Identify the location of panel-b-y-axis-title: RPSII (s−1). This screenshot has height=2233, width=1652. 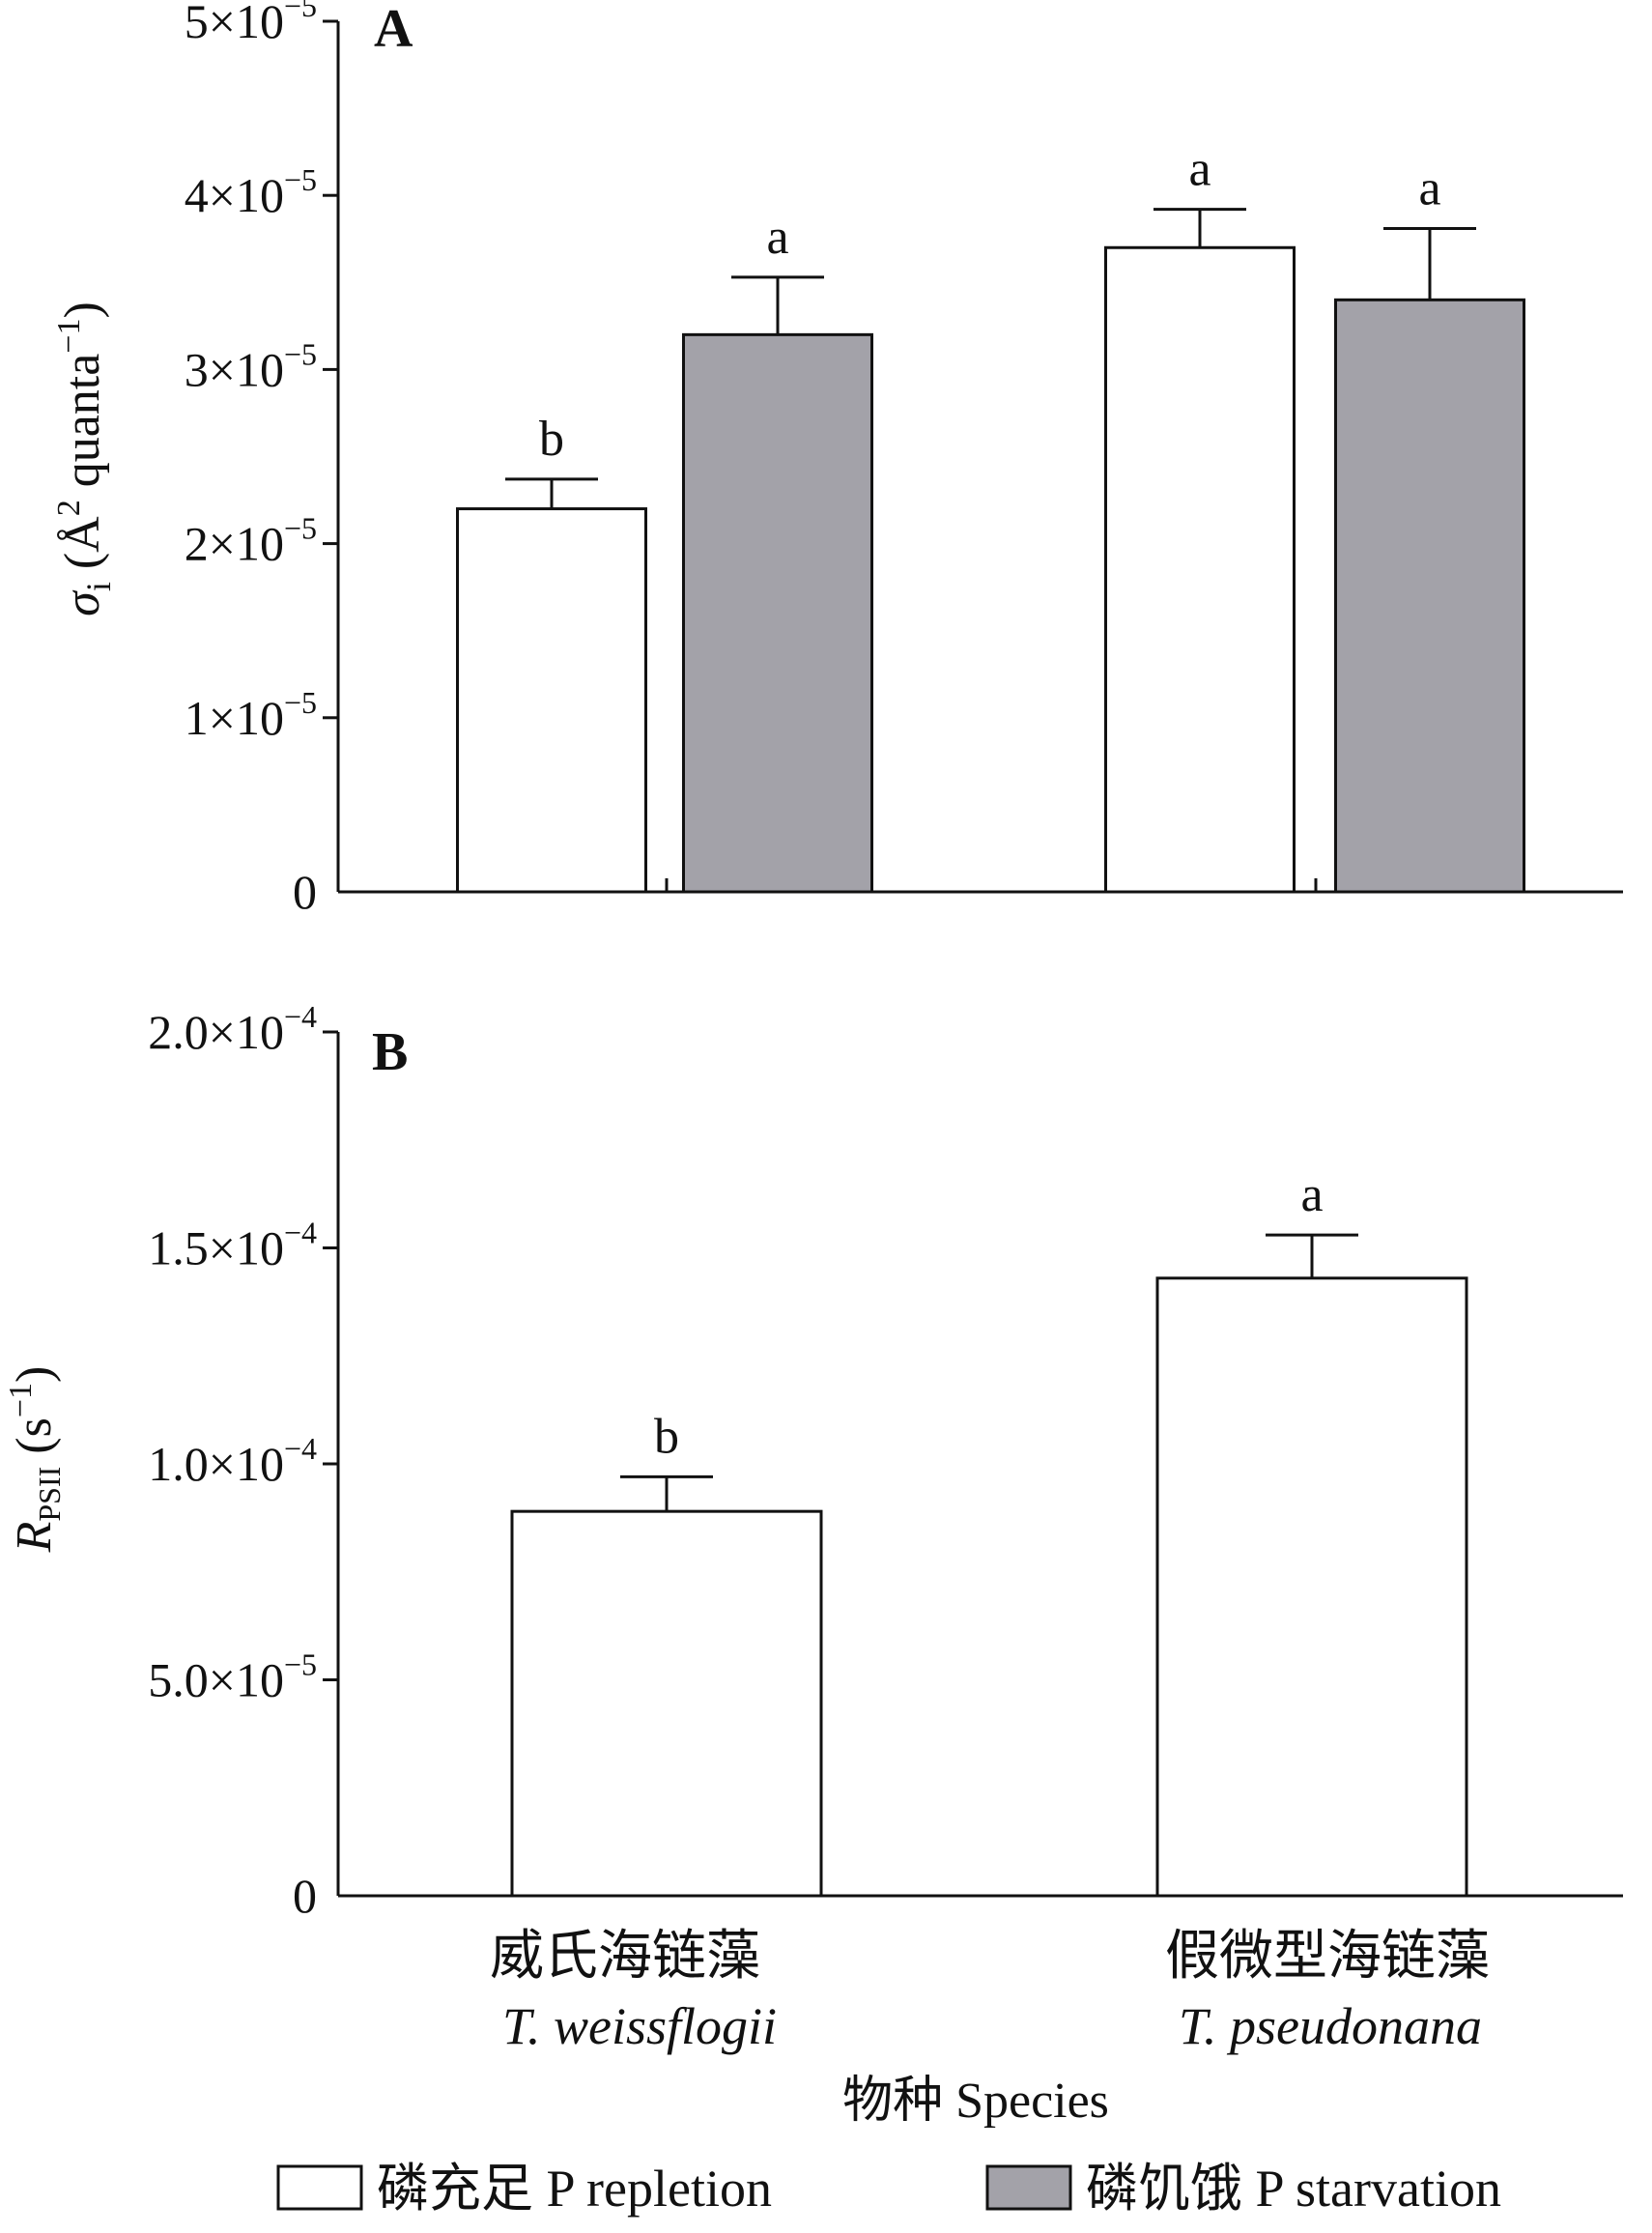
(35, 1460).